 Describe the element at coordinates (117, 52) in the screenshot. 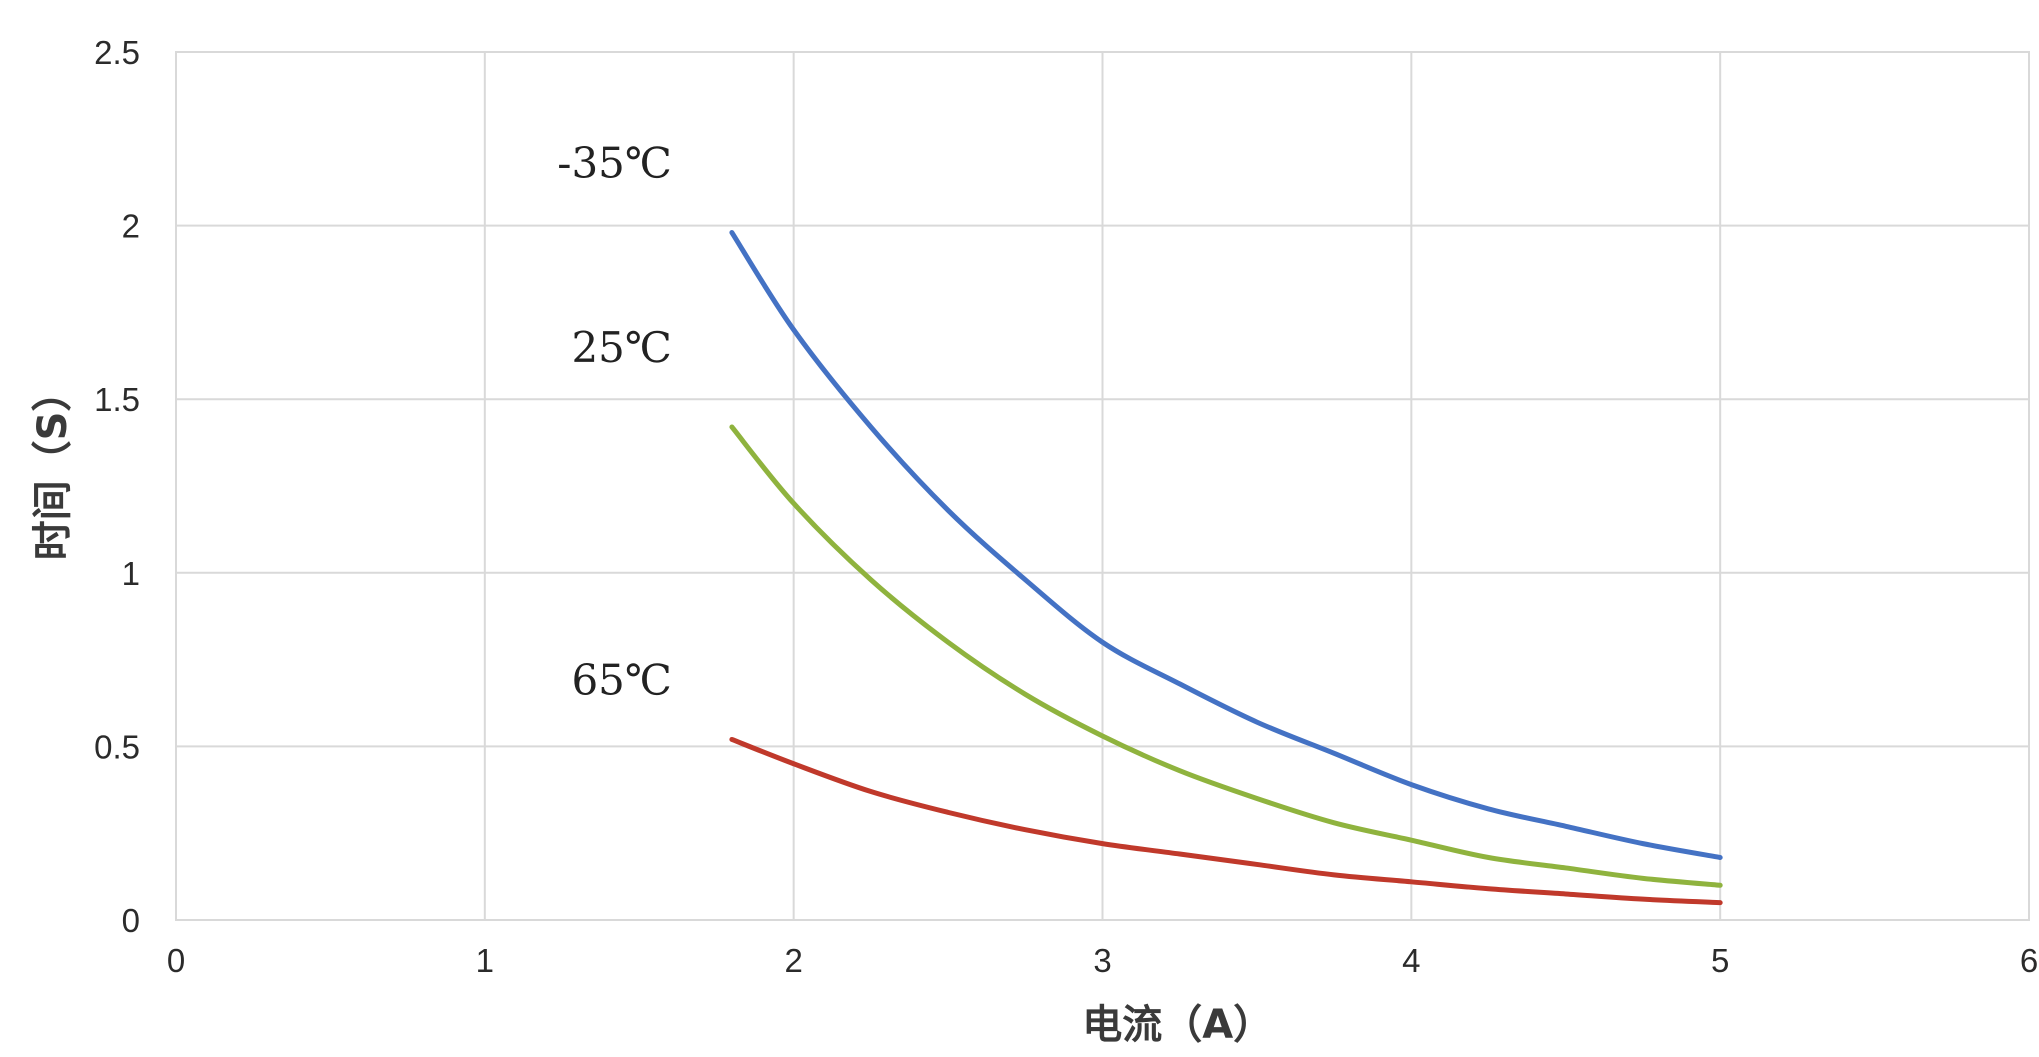

I see `y-tick-label: 2.5` at that location.